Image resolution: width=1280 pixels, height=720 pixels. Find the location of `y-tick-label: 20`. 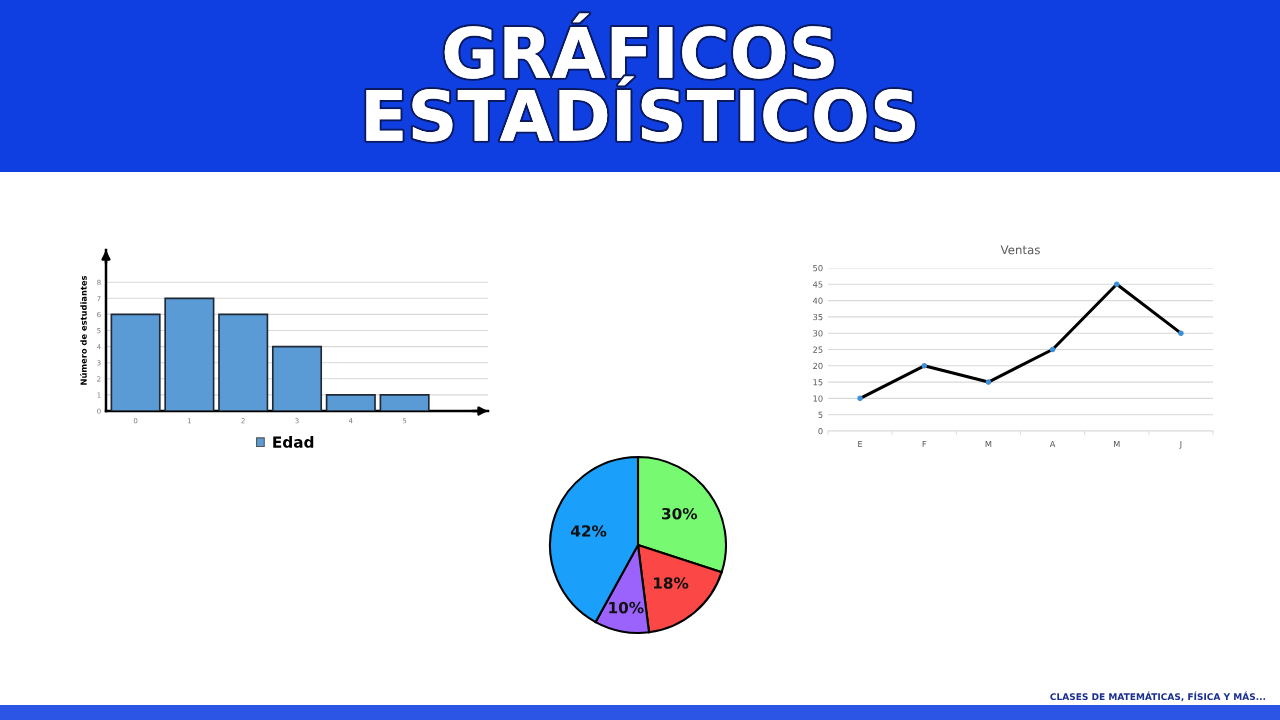

y-tick-label: 20 is located at coordinates (818, 366).